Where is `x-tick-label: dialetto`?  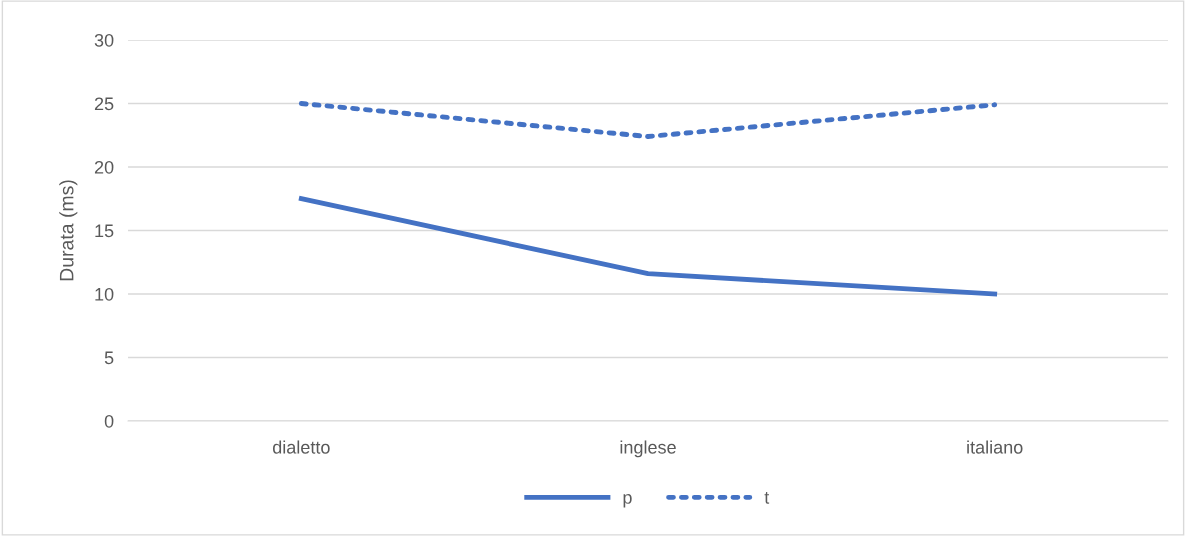
x-tick-label: dialetto is located at coordinates (301, 447).